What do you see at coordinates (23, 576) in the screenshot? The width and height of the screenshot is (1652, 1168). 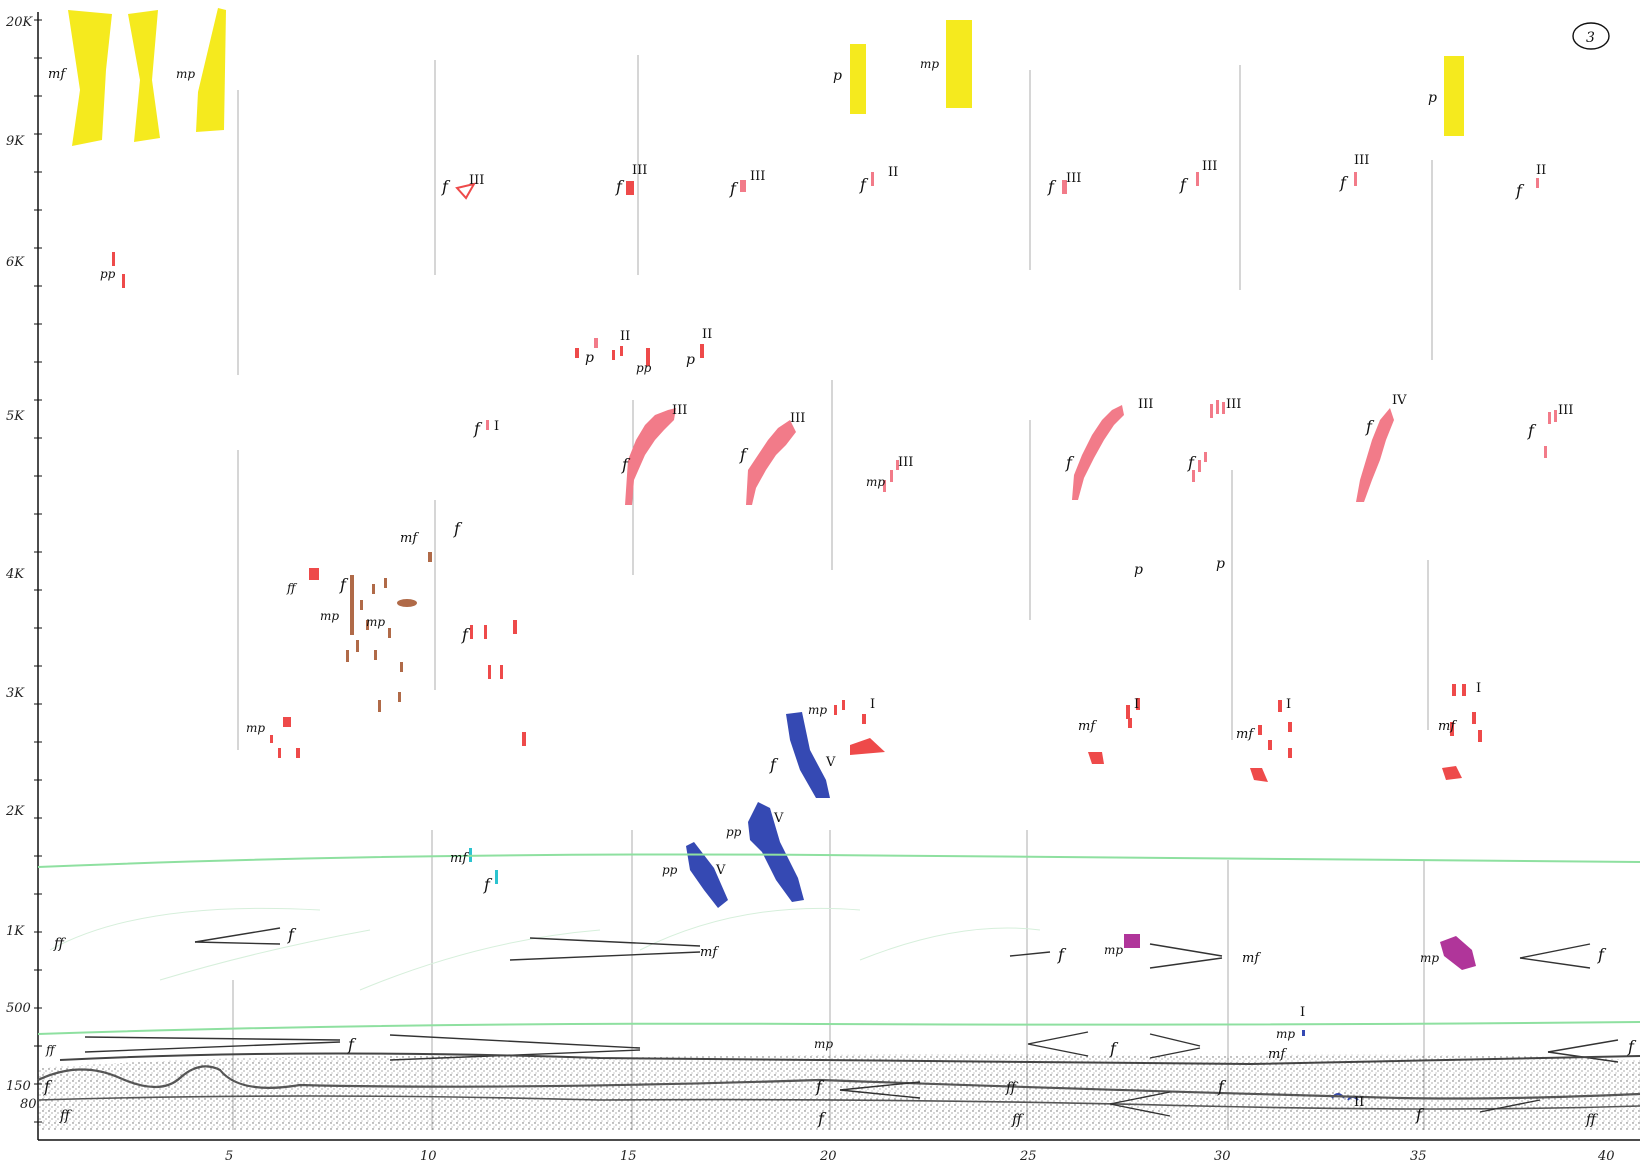 I see `frequency-axis: 20K 9K 6K 5K 4K 3K 2K 1K 500 150 80` at bounding box center [23, 576].